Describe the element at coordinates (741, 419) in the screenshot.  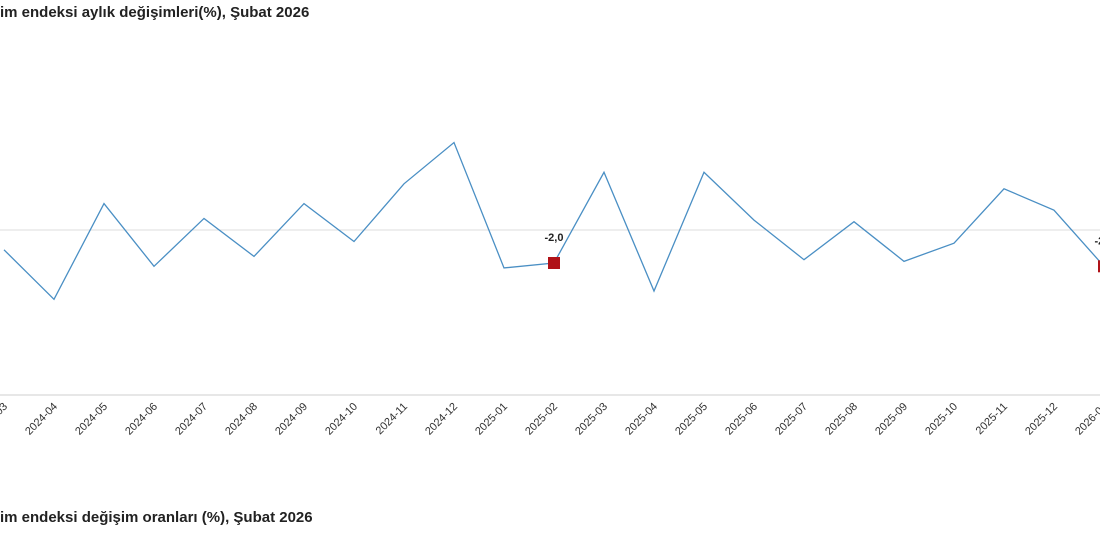
I see `x-tick-label: 2025-06` at that location.